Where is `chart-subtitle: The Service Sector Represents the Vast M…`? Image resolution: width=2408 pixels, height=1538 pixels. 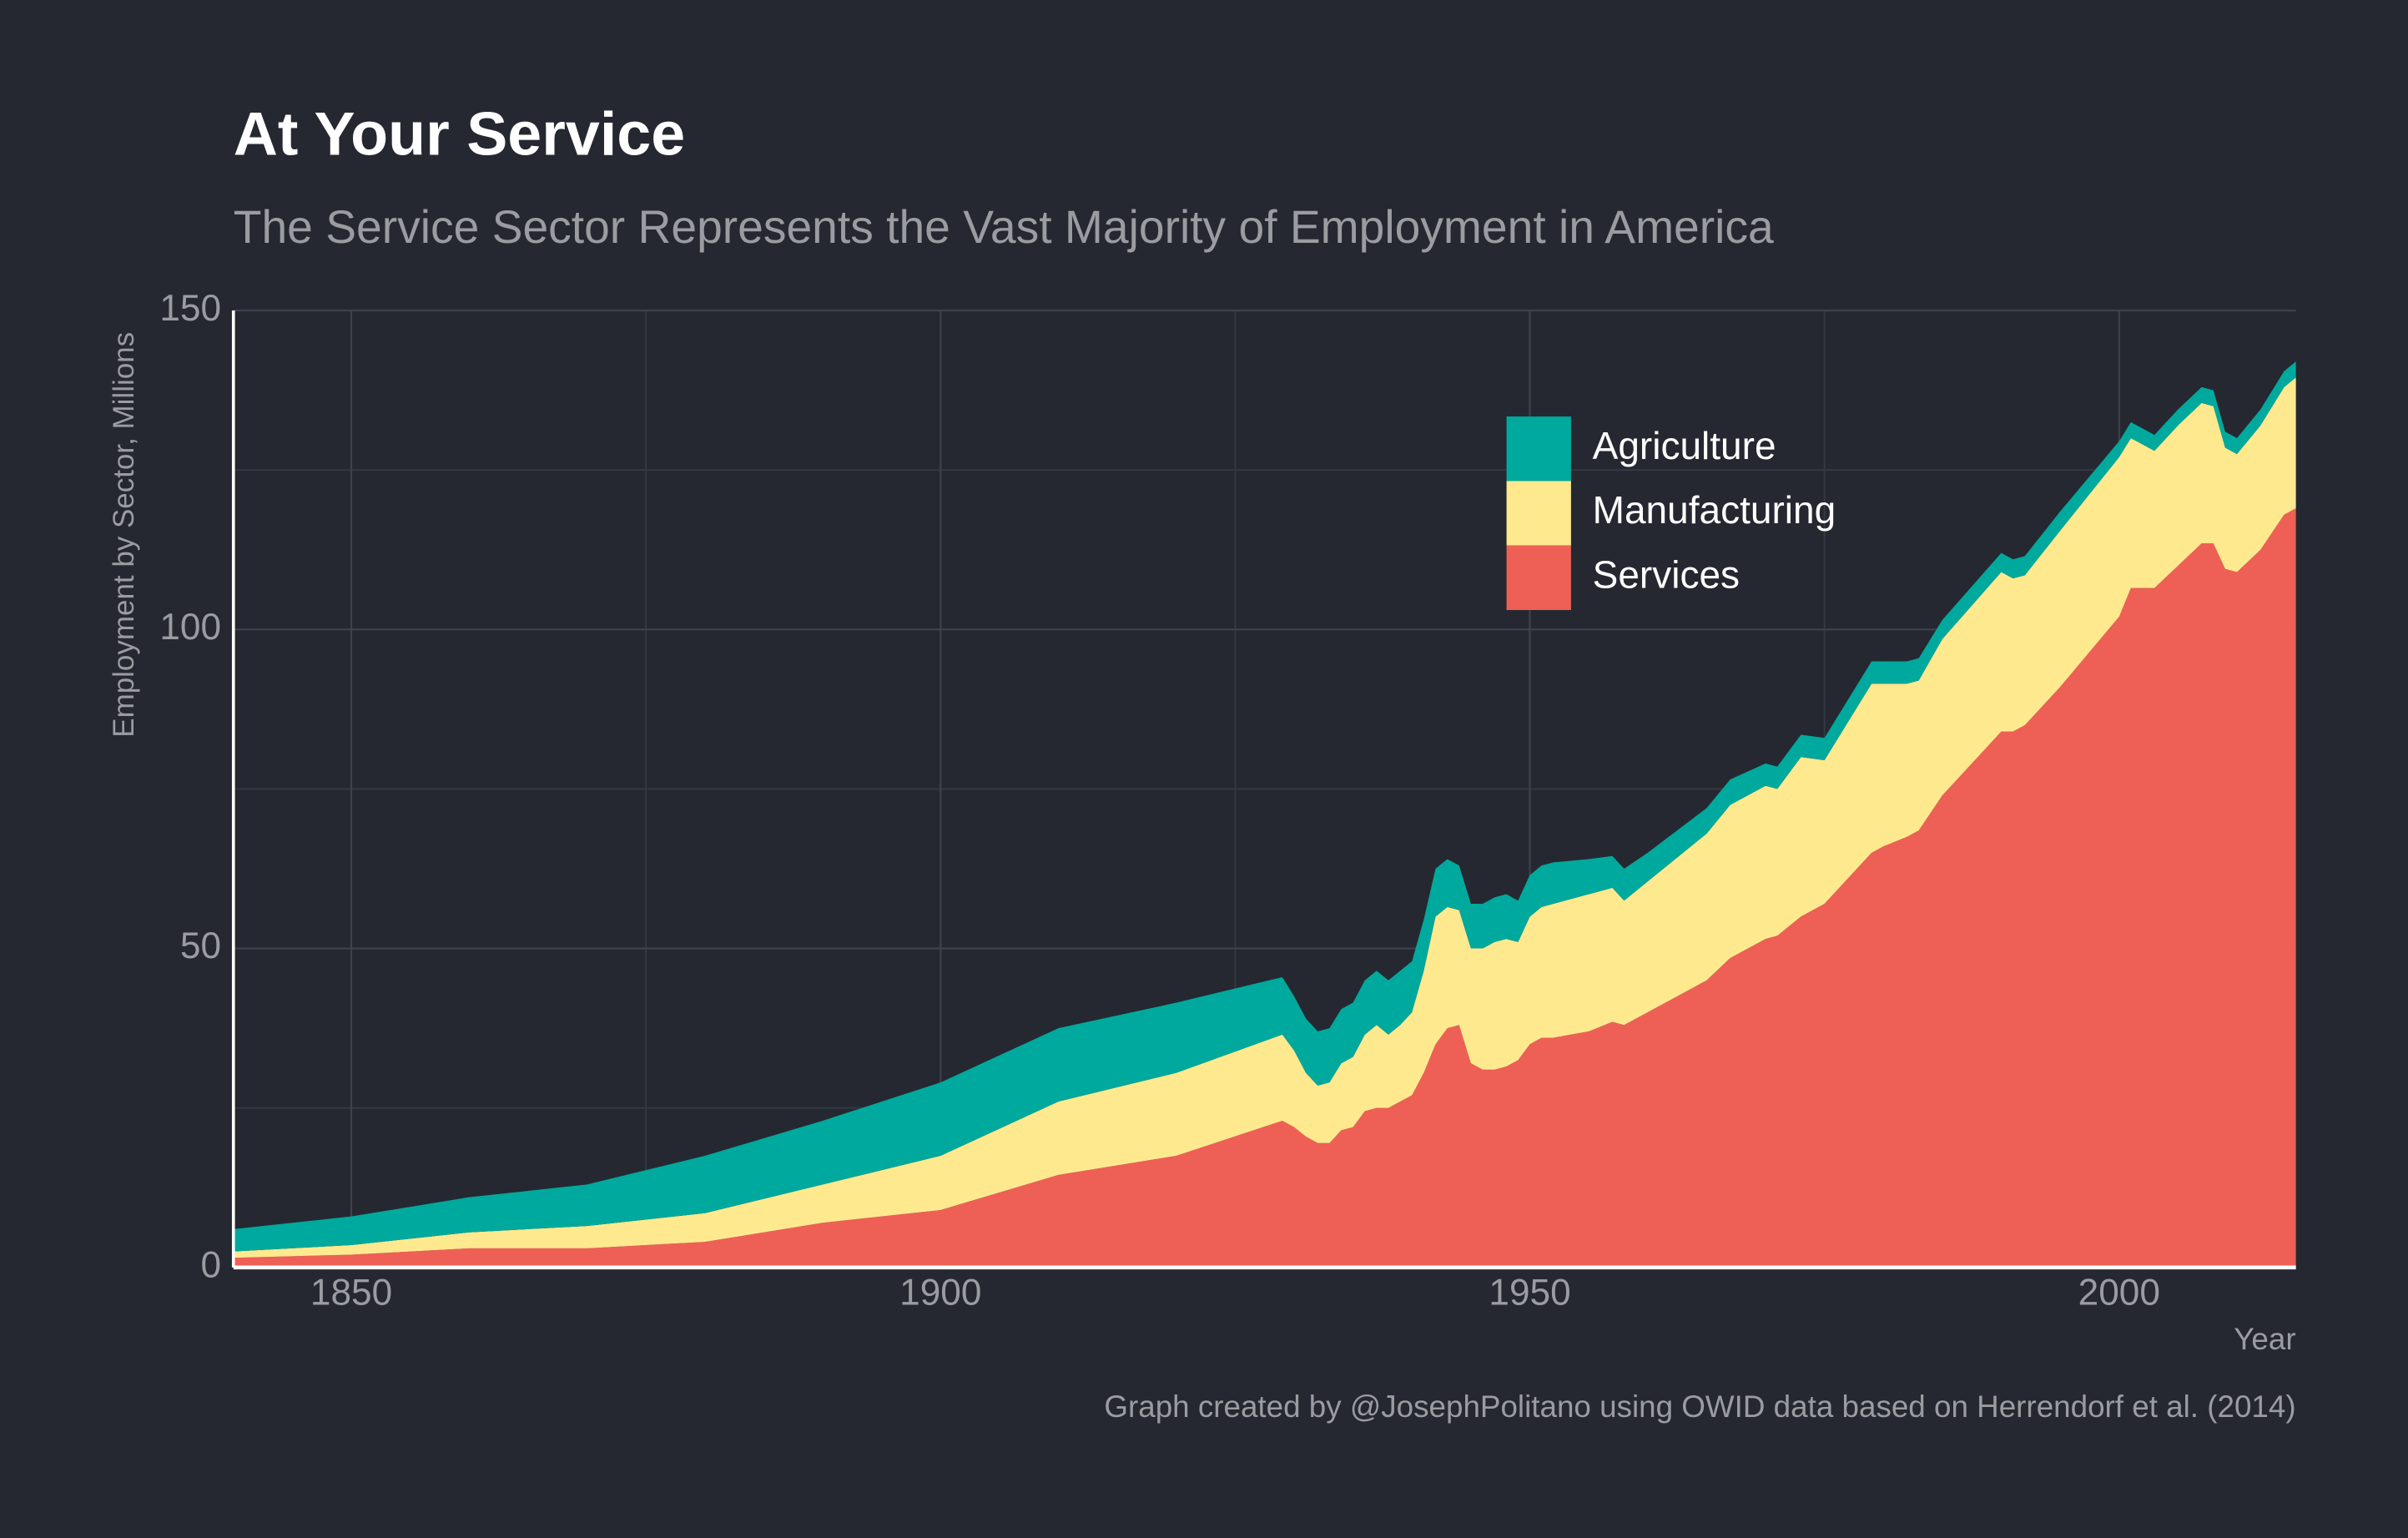 chart-subtitle: The Service Sector Represents the Vast M… is located at coordinates (1004, 227).